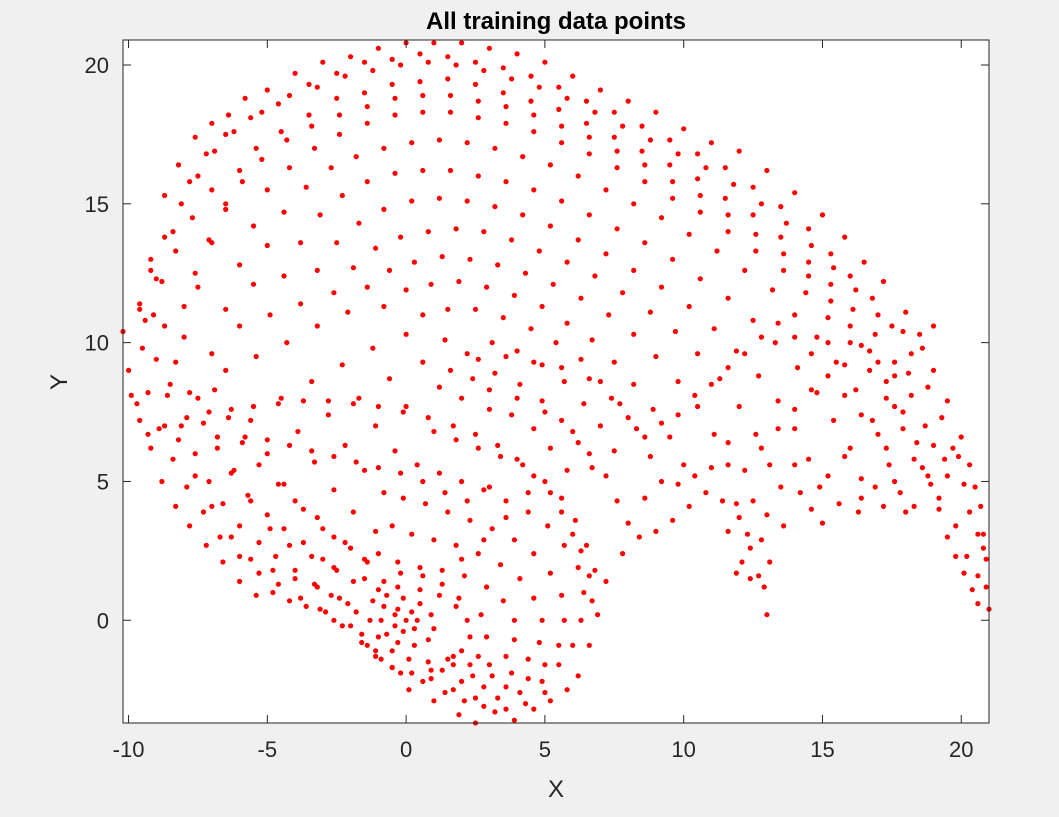 Image resolution: width=1059 pixels, height=817 pixels. I want to click on x-axis-label: X, so click(556, 789).